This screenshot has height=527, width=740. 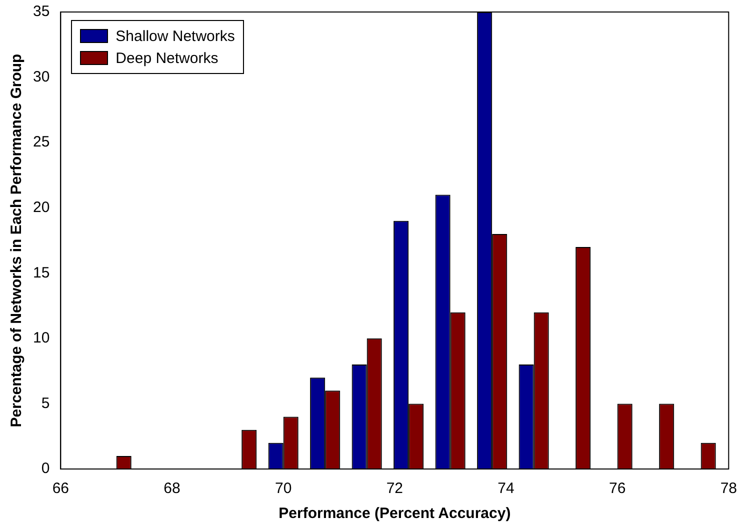 I want to click on x-tick-label: 74, so click(x=506, y=489).